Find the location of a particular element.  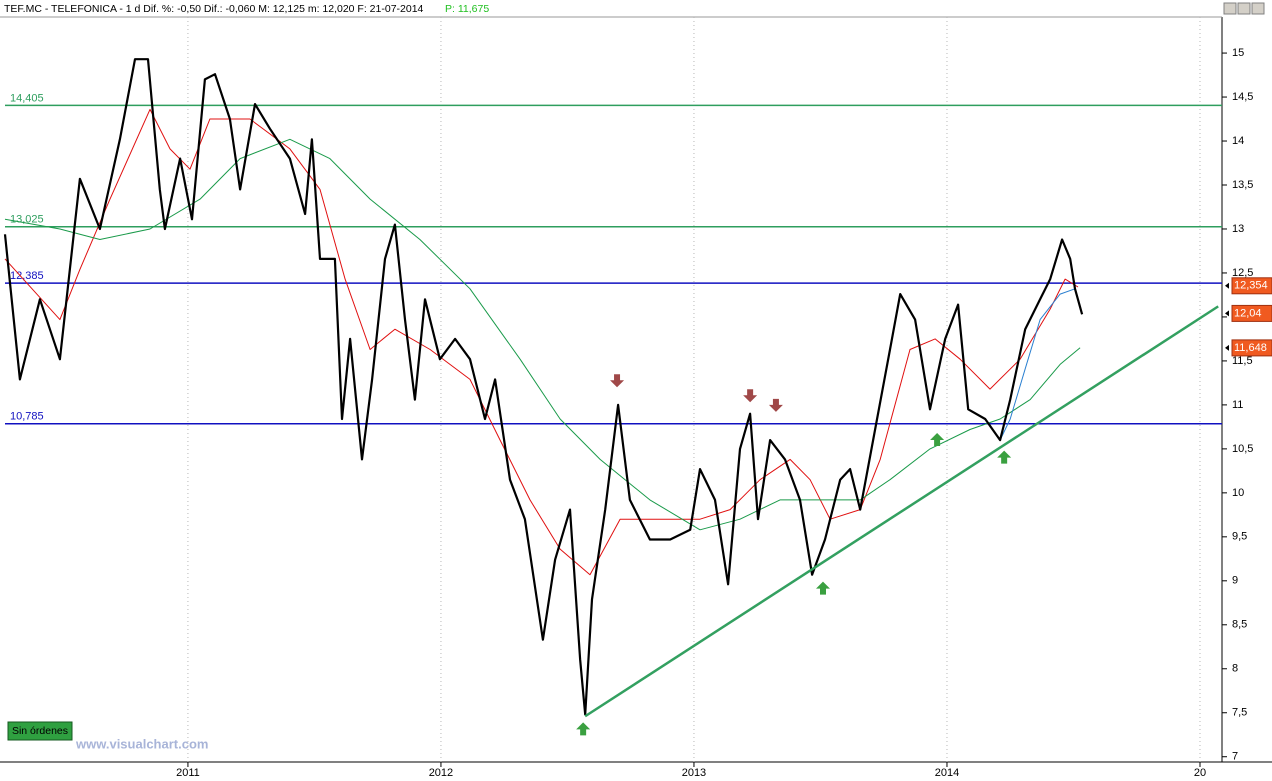

y-tick-label: 10 is located at coordinates (1238, 493).